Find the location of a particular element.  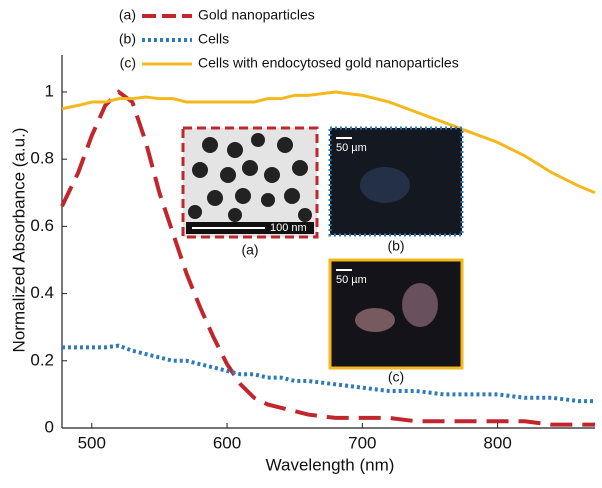

legend-label: Gold nanoparticles is located at coordinates (256, 15).